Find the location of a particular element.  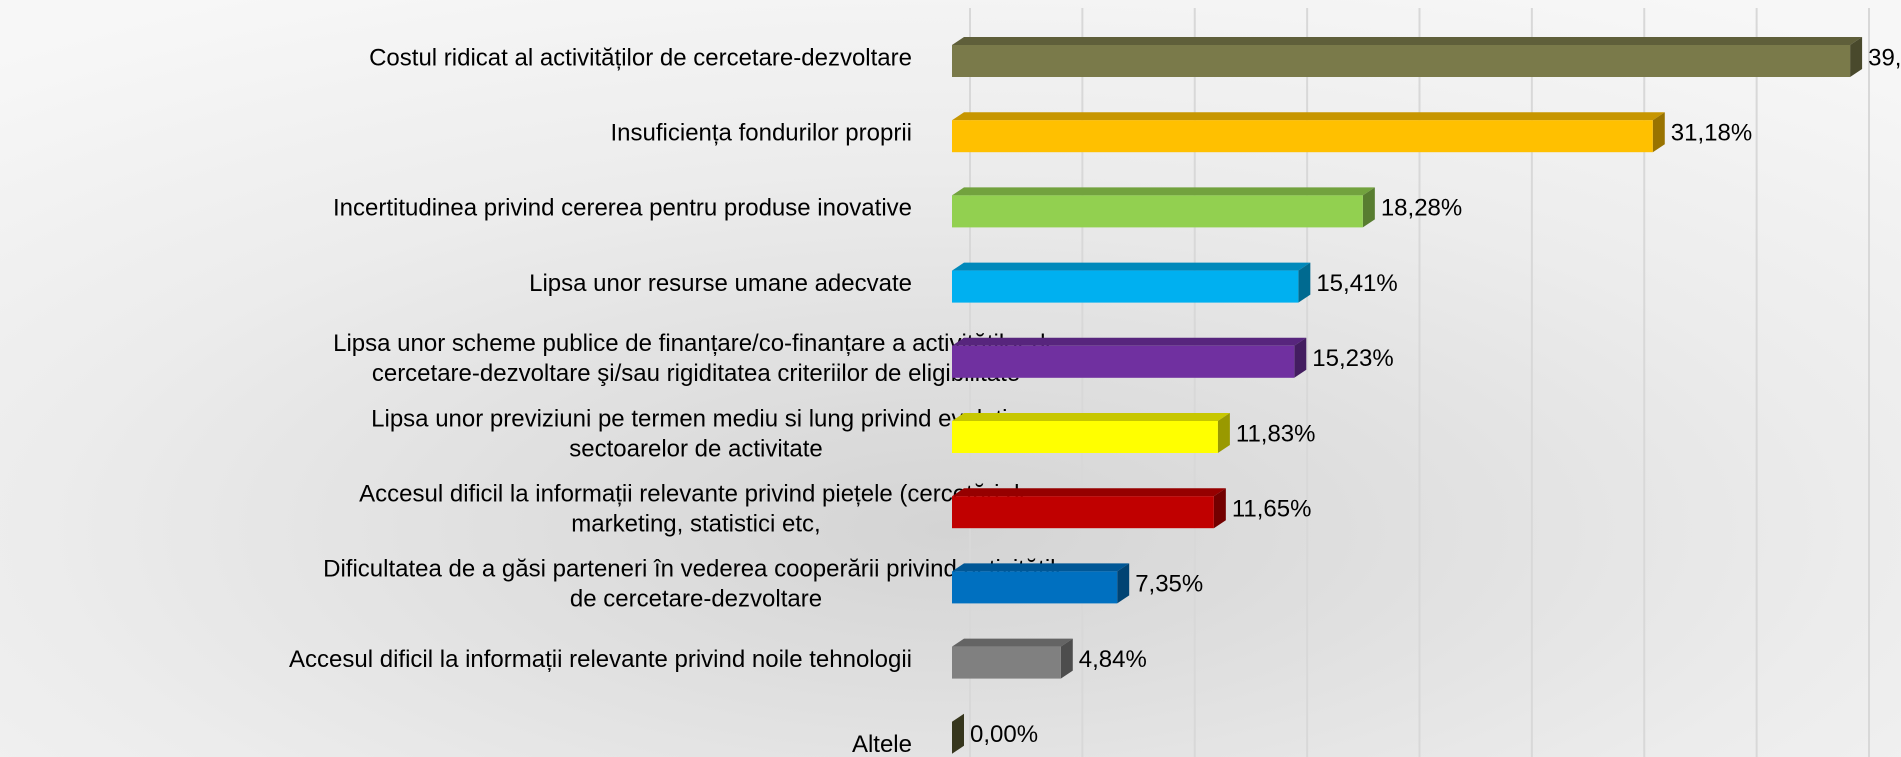

category-label: sectoarelor de activitate is located at coordinates (695, 448).